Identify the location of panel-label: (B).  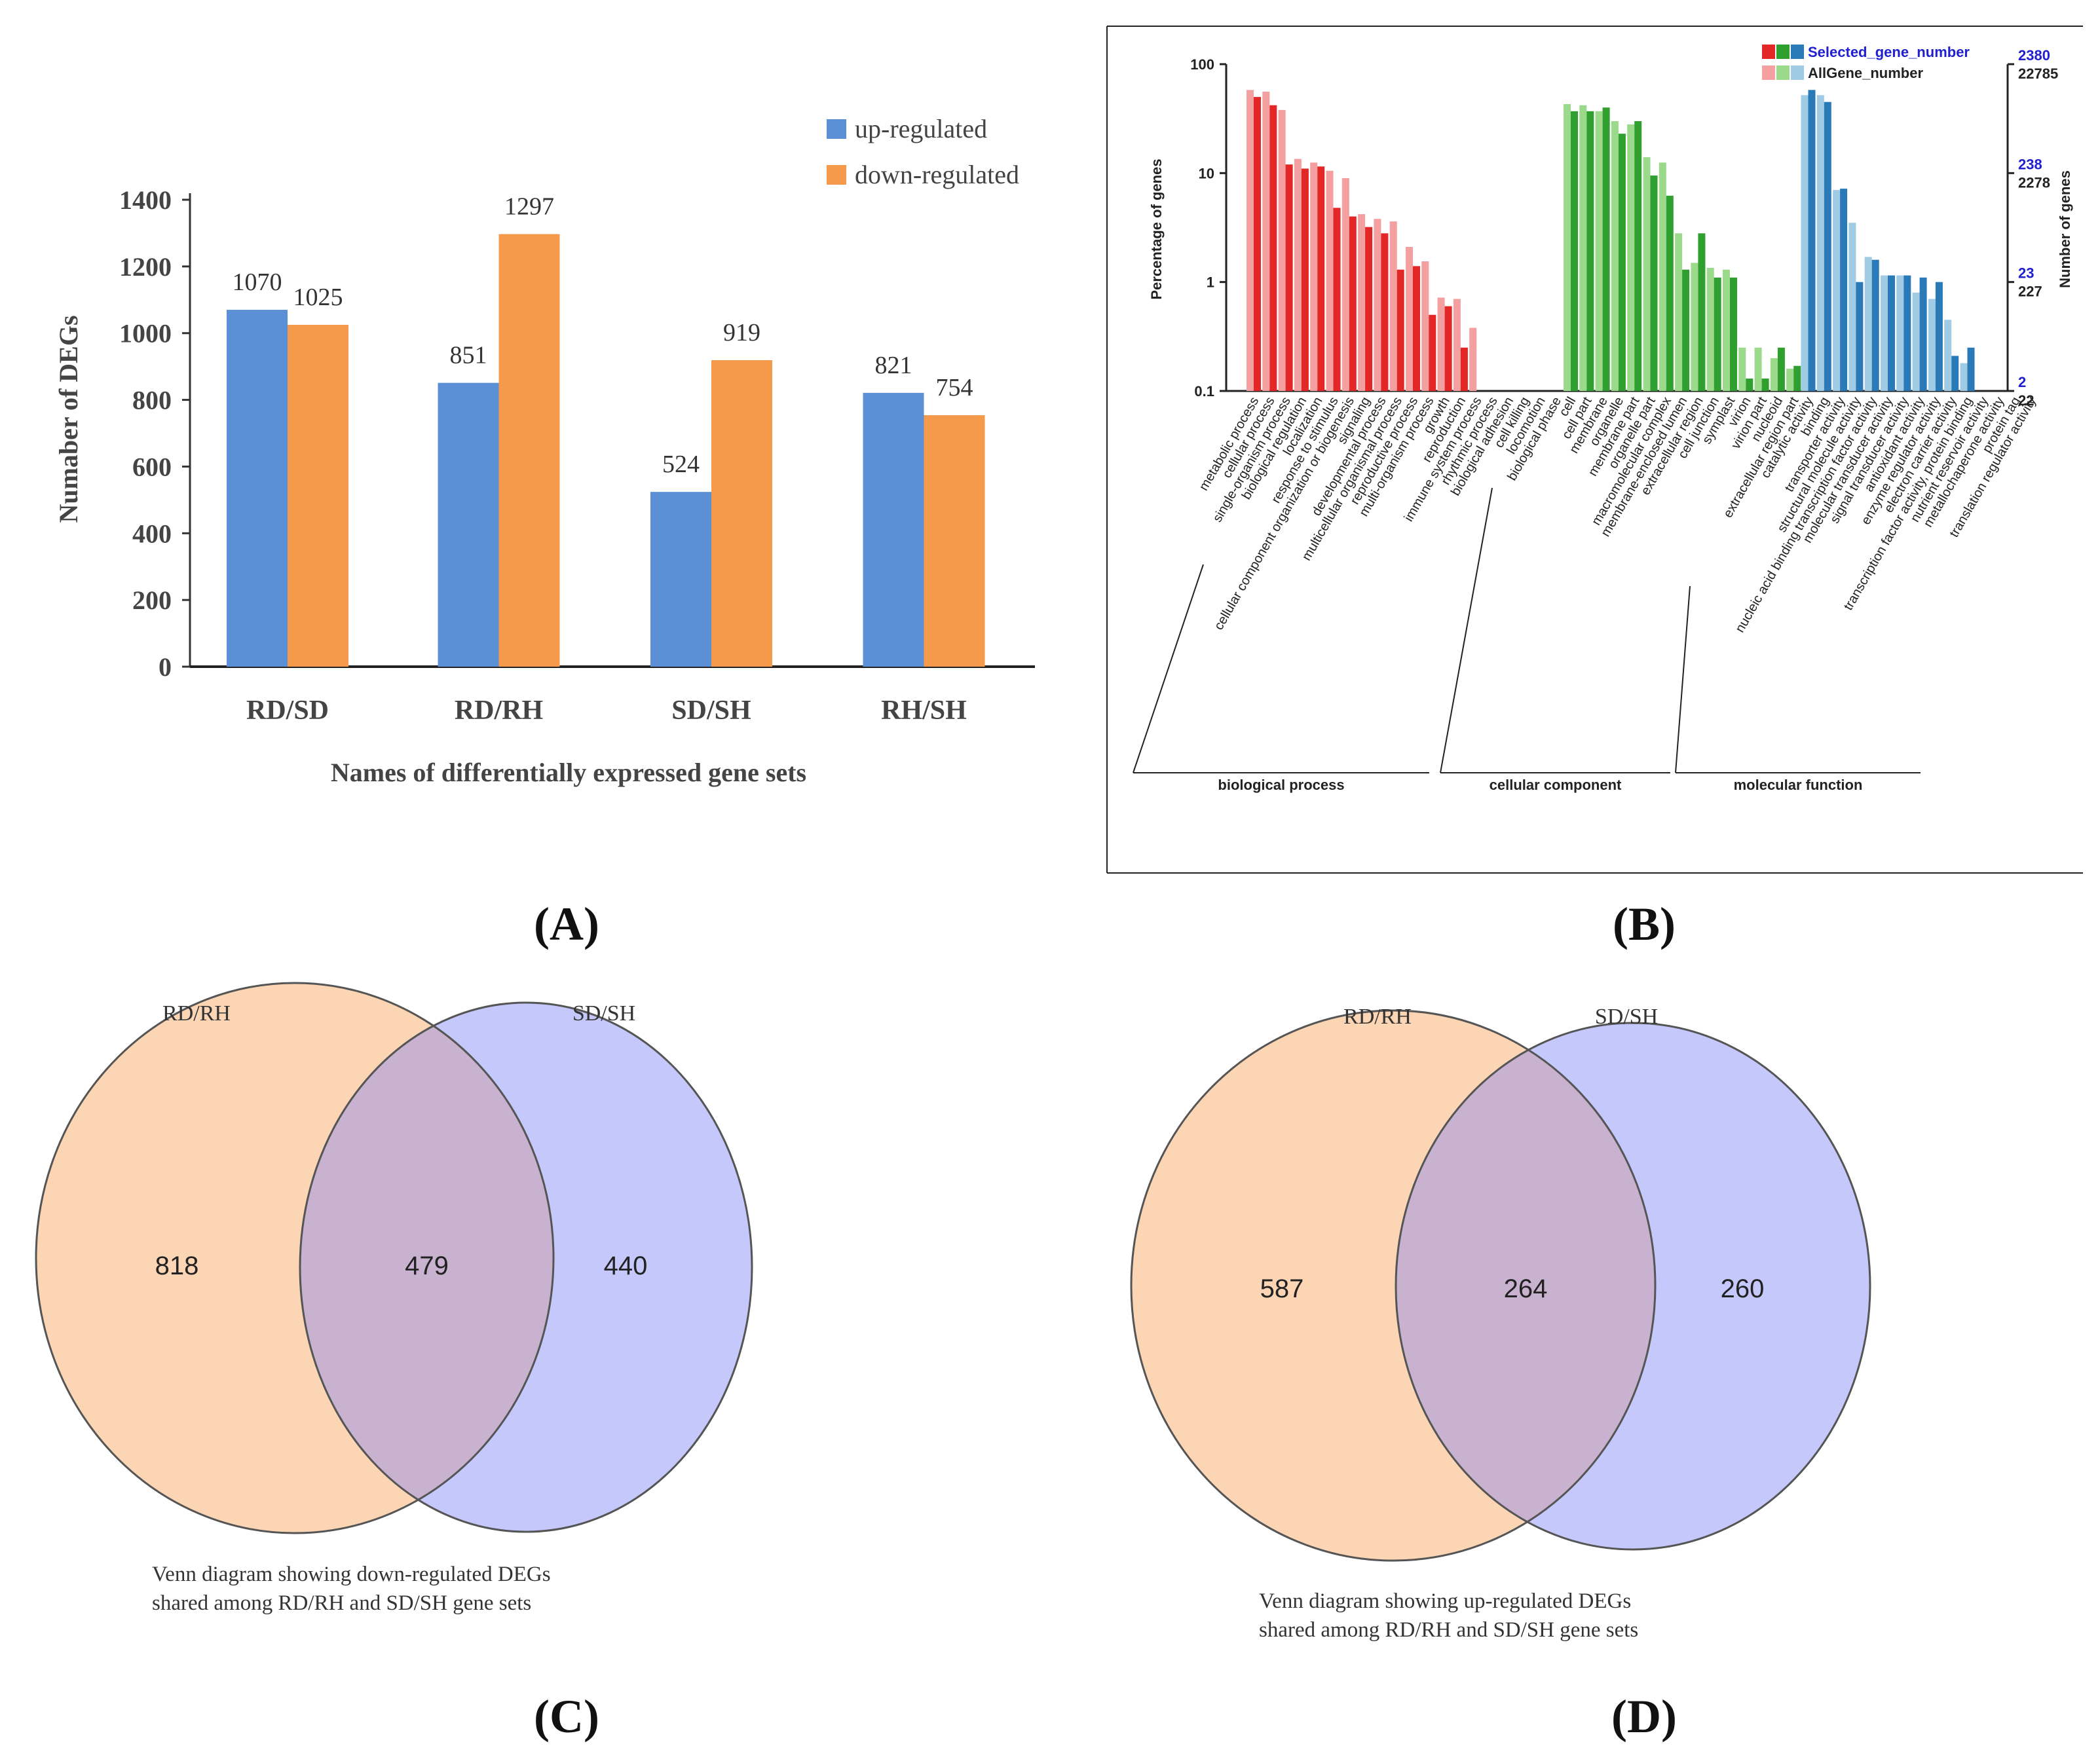
(1644, 924).